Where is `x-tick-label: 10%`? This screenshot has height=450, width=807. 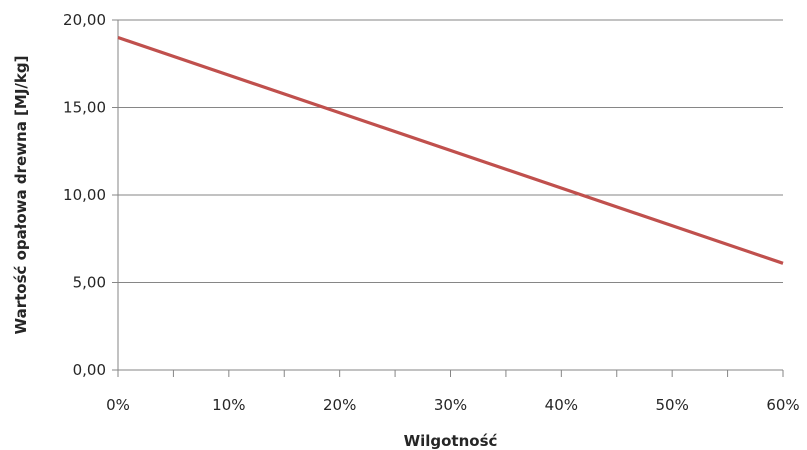
x-tick-label: 10% is located at coordinates (228, 405).